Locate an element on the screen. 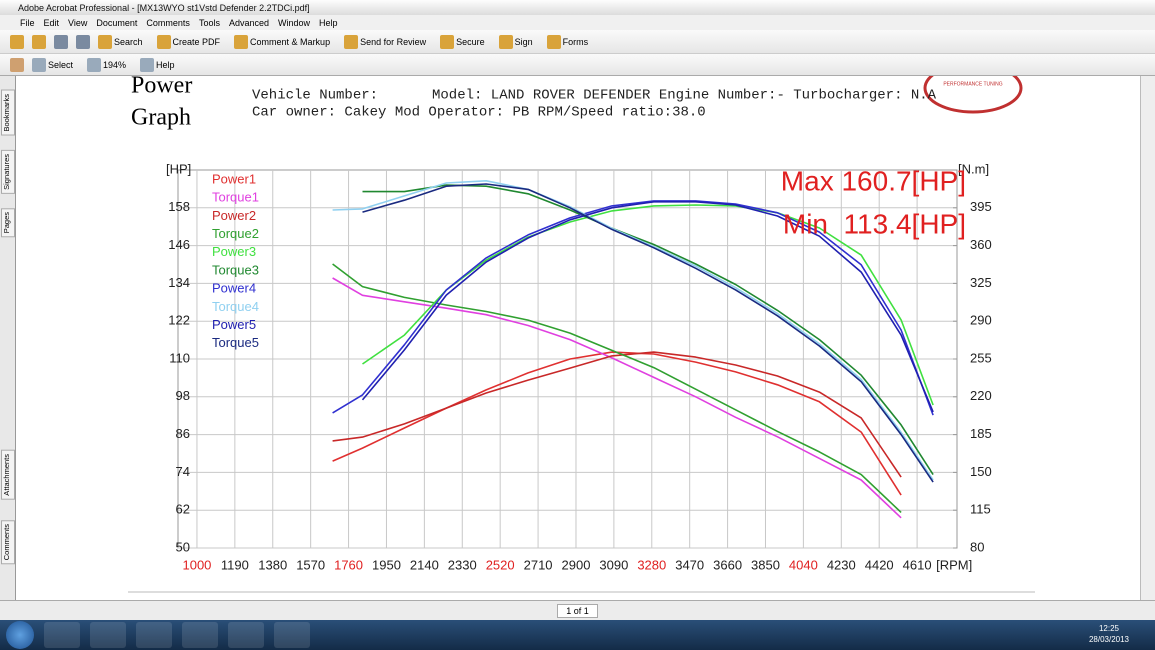 Image resolution: width=1155 pixels, height=650 pixels. y2-tick-label: 150 is located at coordinates (981, 471).